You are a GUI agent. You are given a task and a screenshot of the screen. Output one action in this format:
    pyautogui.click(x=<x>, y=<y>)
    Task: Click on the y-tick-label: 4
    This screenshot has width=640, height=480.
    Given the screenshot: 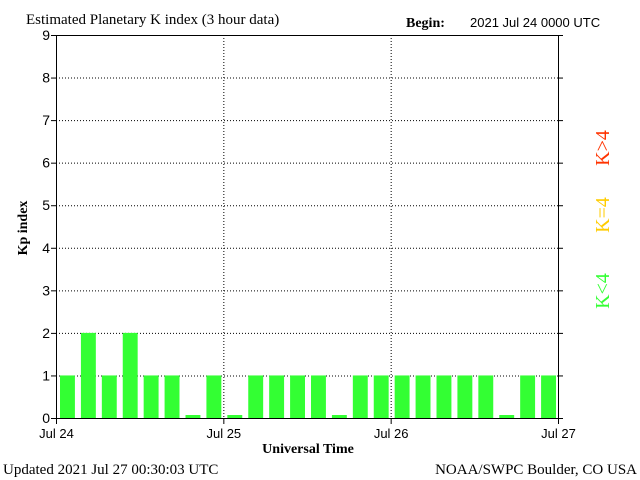 What is the action you would take?
    pyautogui.click(x=46, y=248)
    